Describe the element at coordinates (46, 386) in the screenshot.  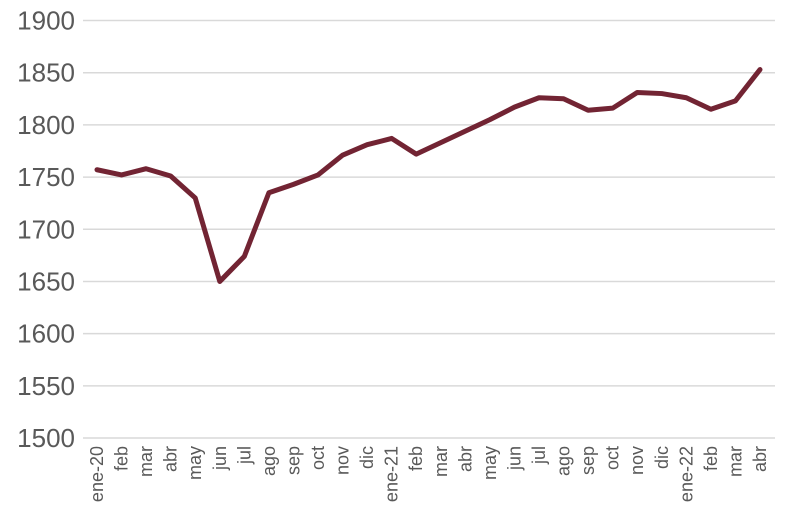
I see `y-axis-tick-label: 1550` at that location.